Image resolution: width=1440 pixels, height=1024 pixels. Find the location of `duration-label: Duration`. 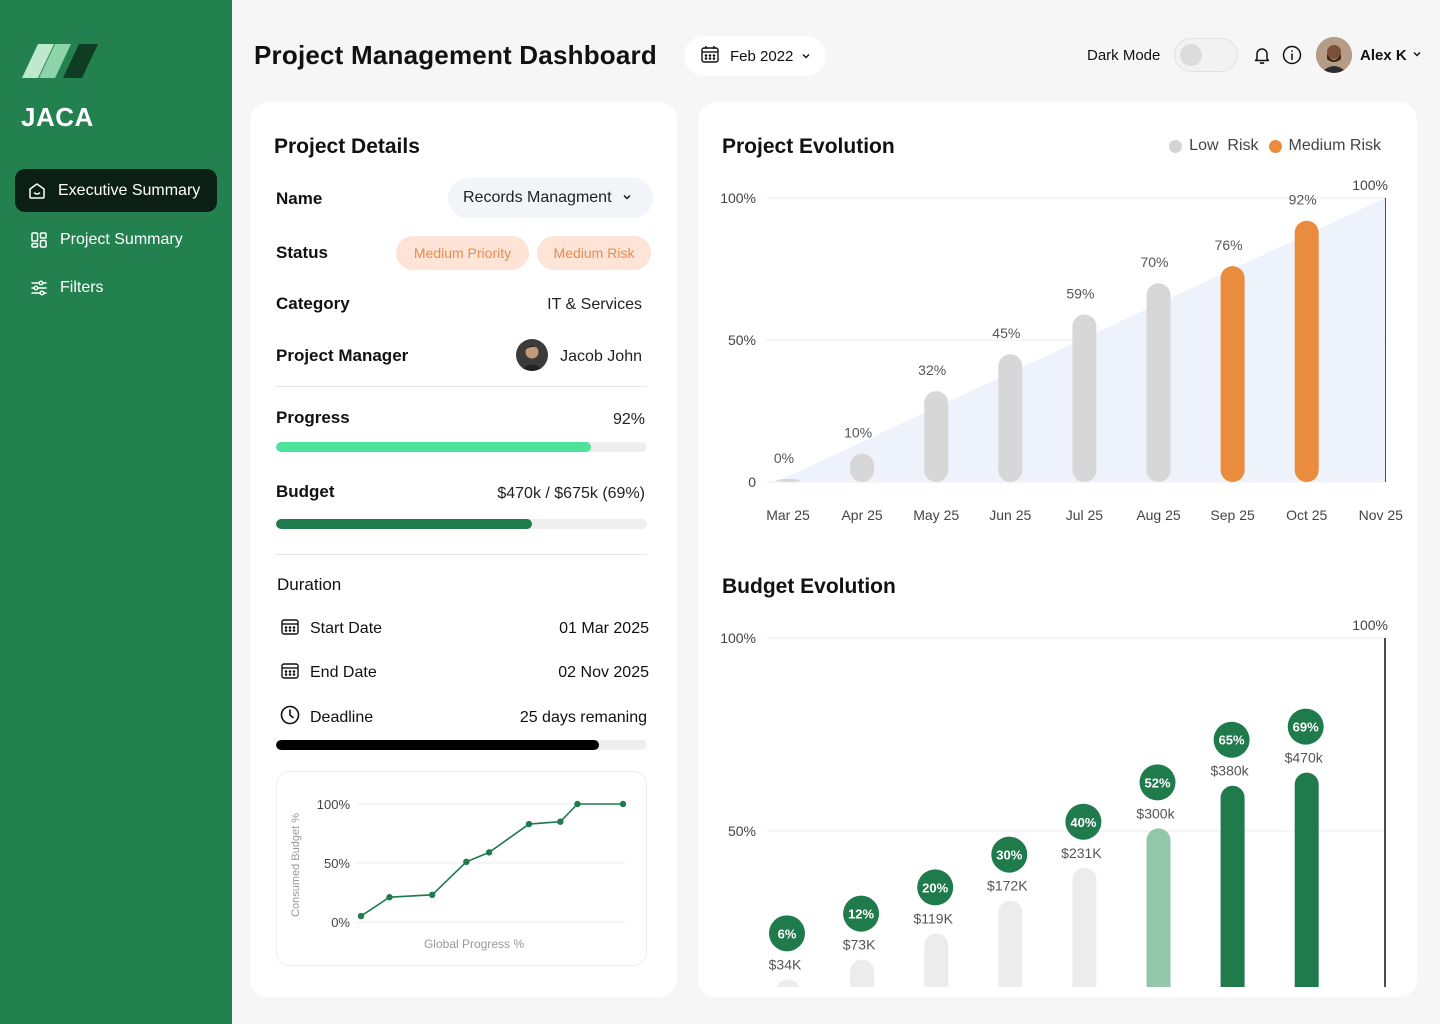

duration-label: Duration is located at coordinates (309, 584).